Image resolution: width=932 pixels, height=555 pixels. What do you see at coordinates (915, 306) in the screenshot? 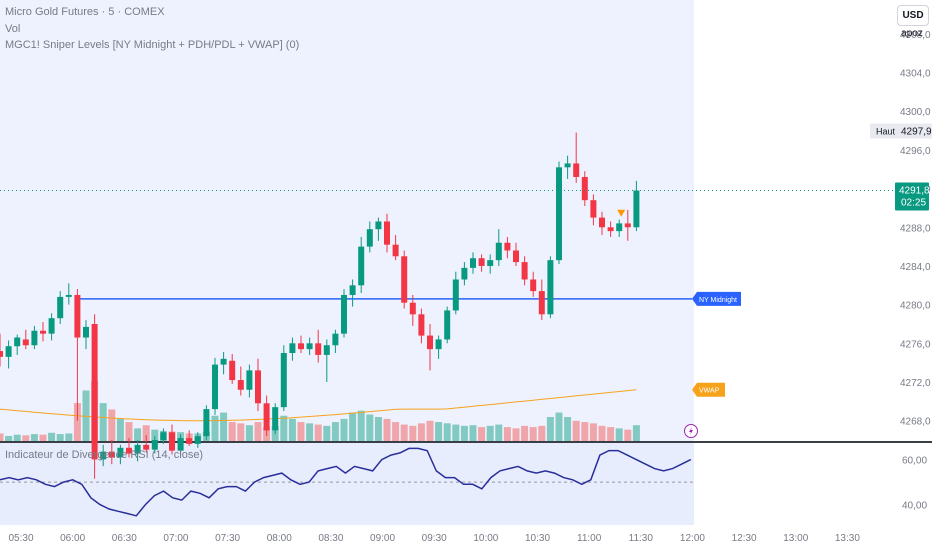
I see `price-tick-label: 4280,0` at bounding box center [915, 306].